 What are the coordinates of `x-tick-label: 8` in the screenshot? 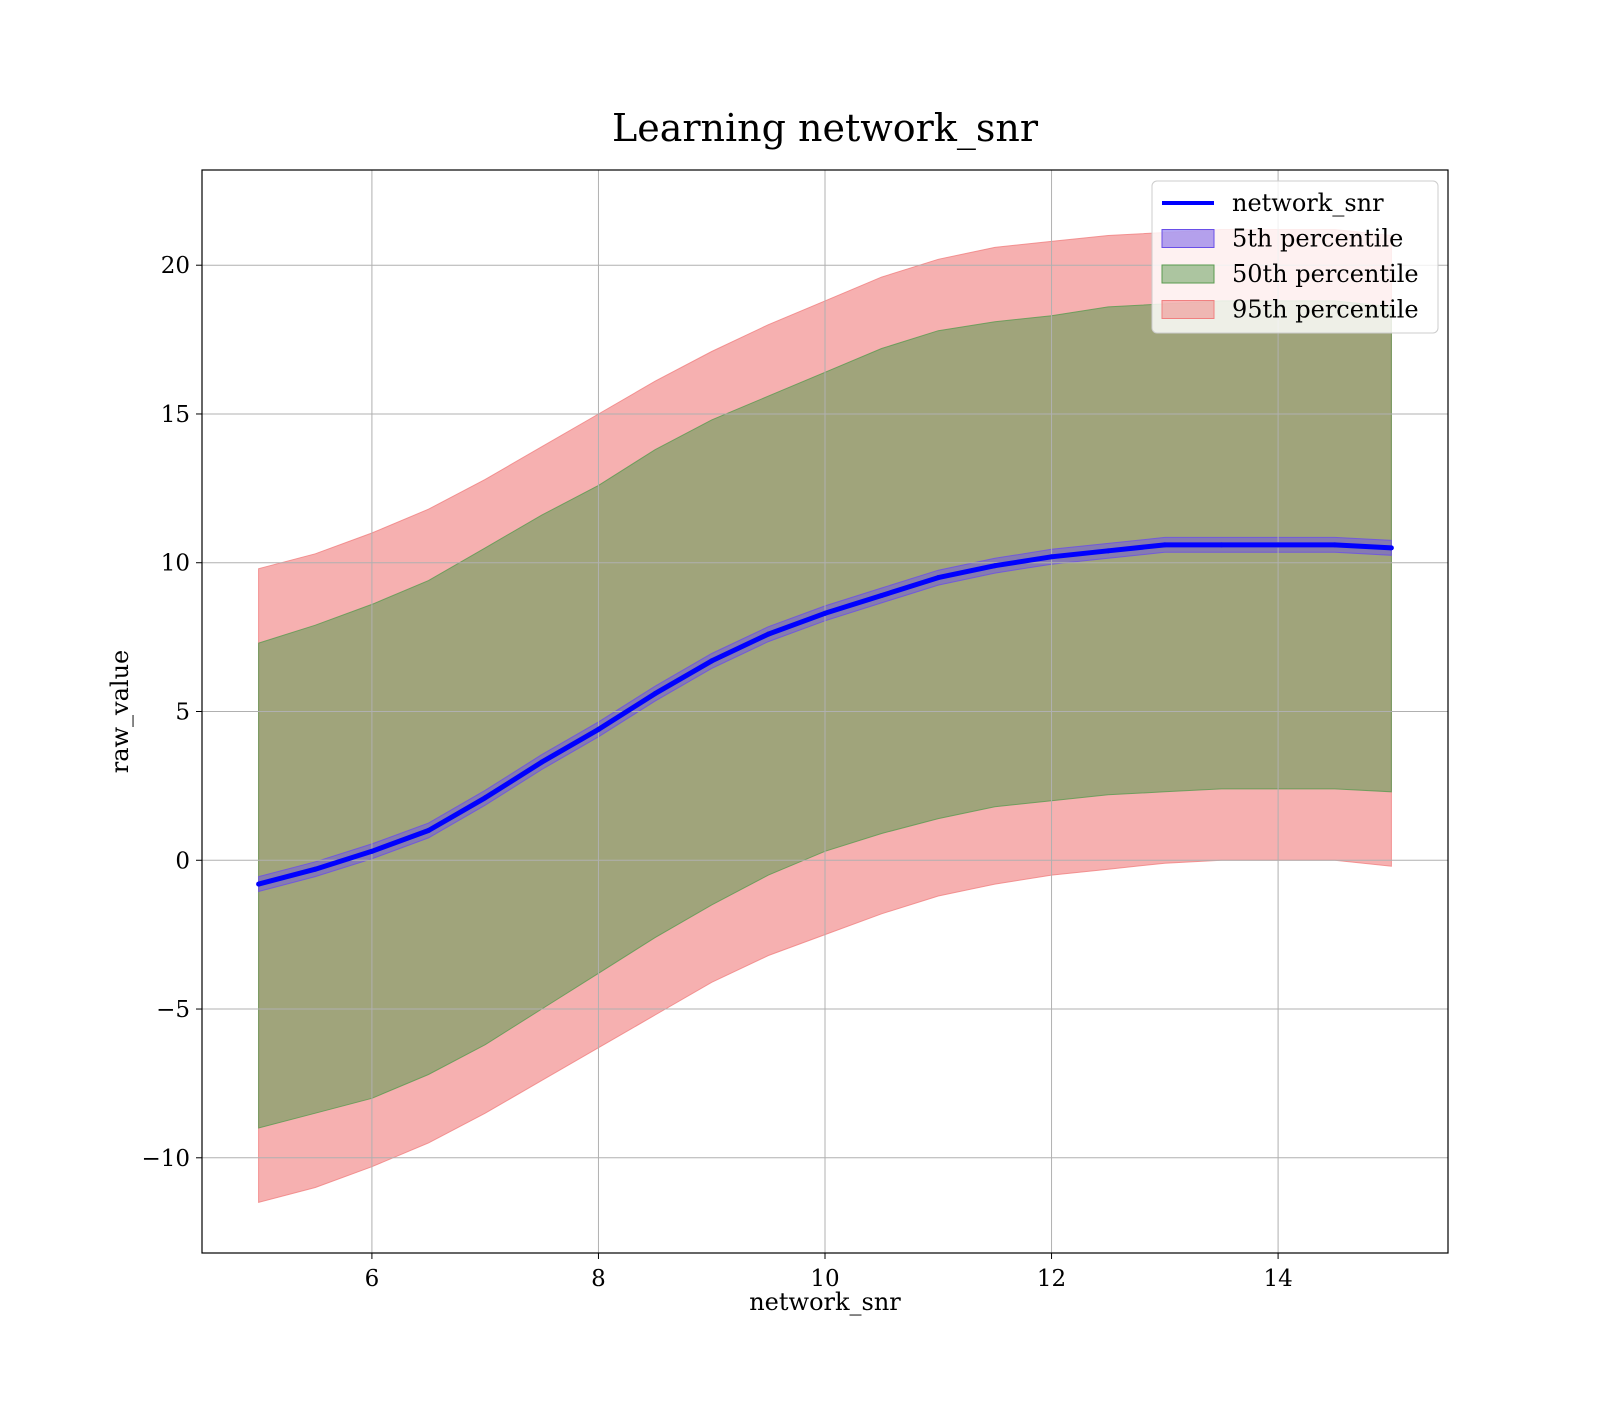 It's located at (598, 1279).